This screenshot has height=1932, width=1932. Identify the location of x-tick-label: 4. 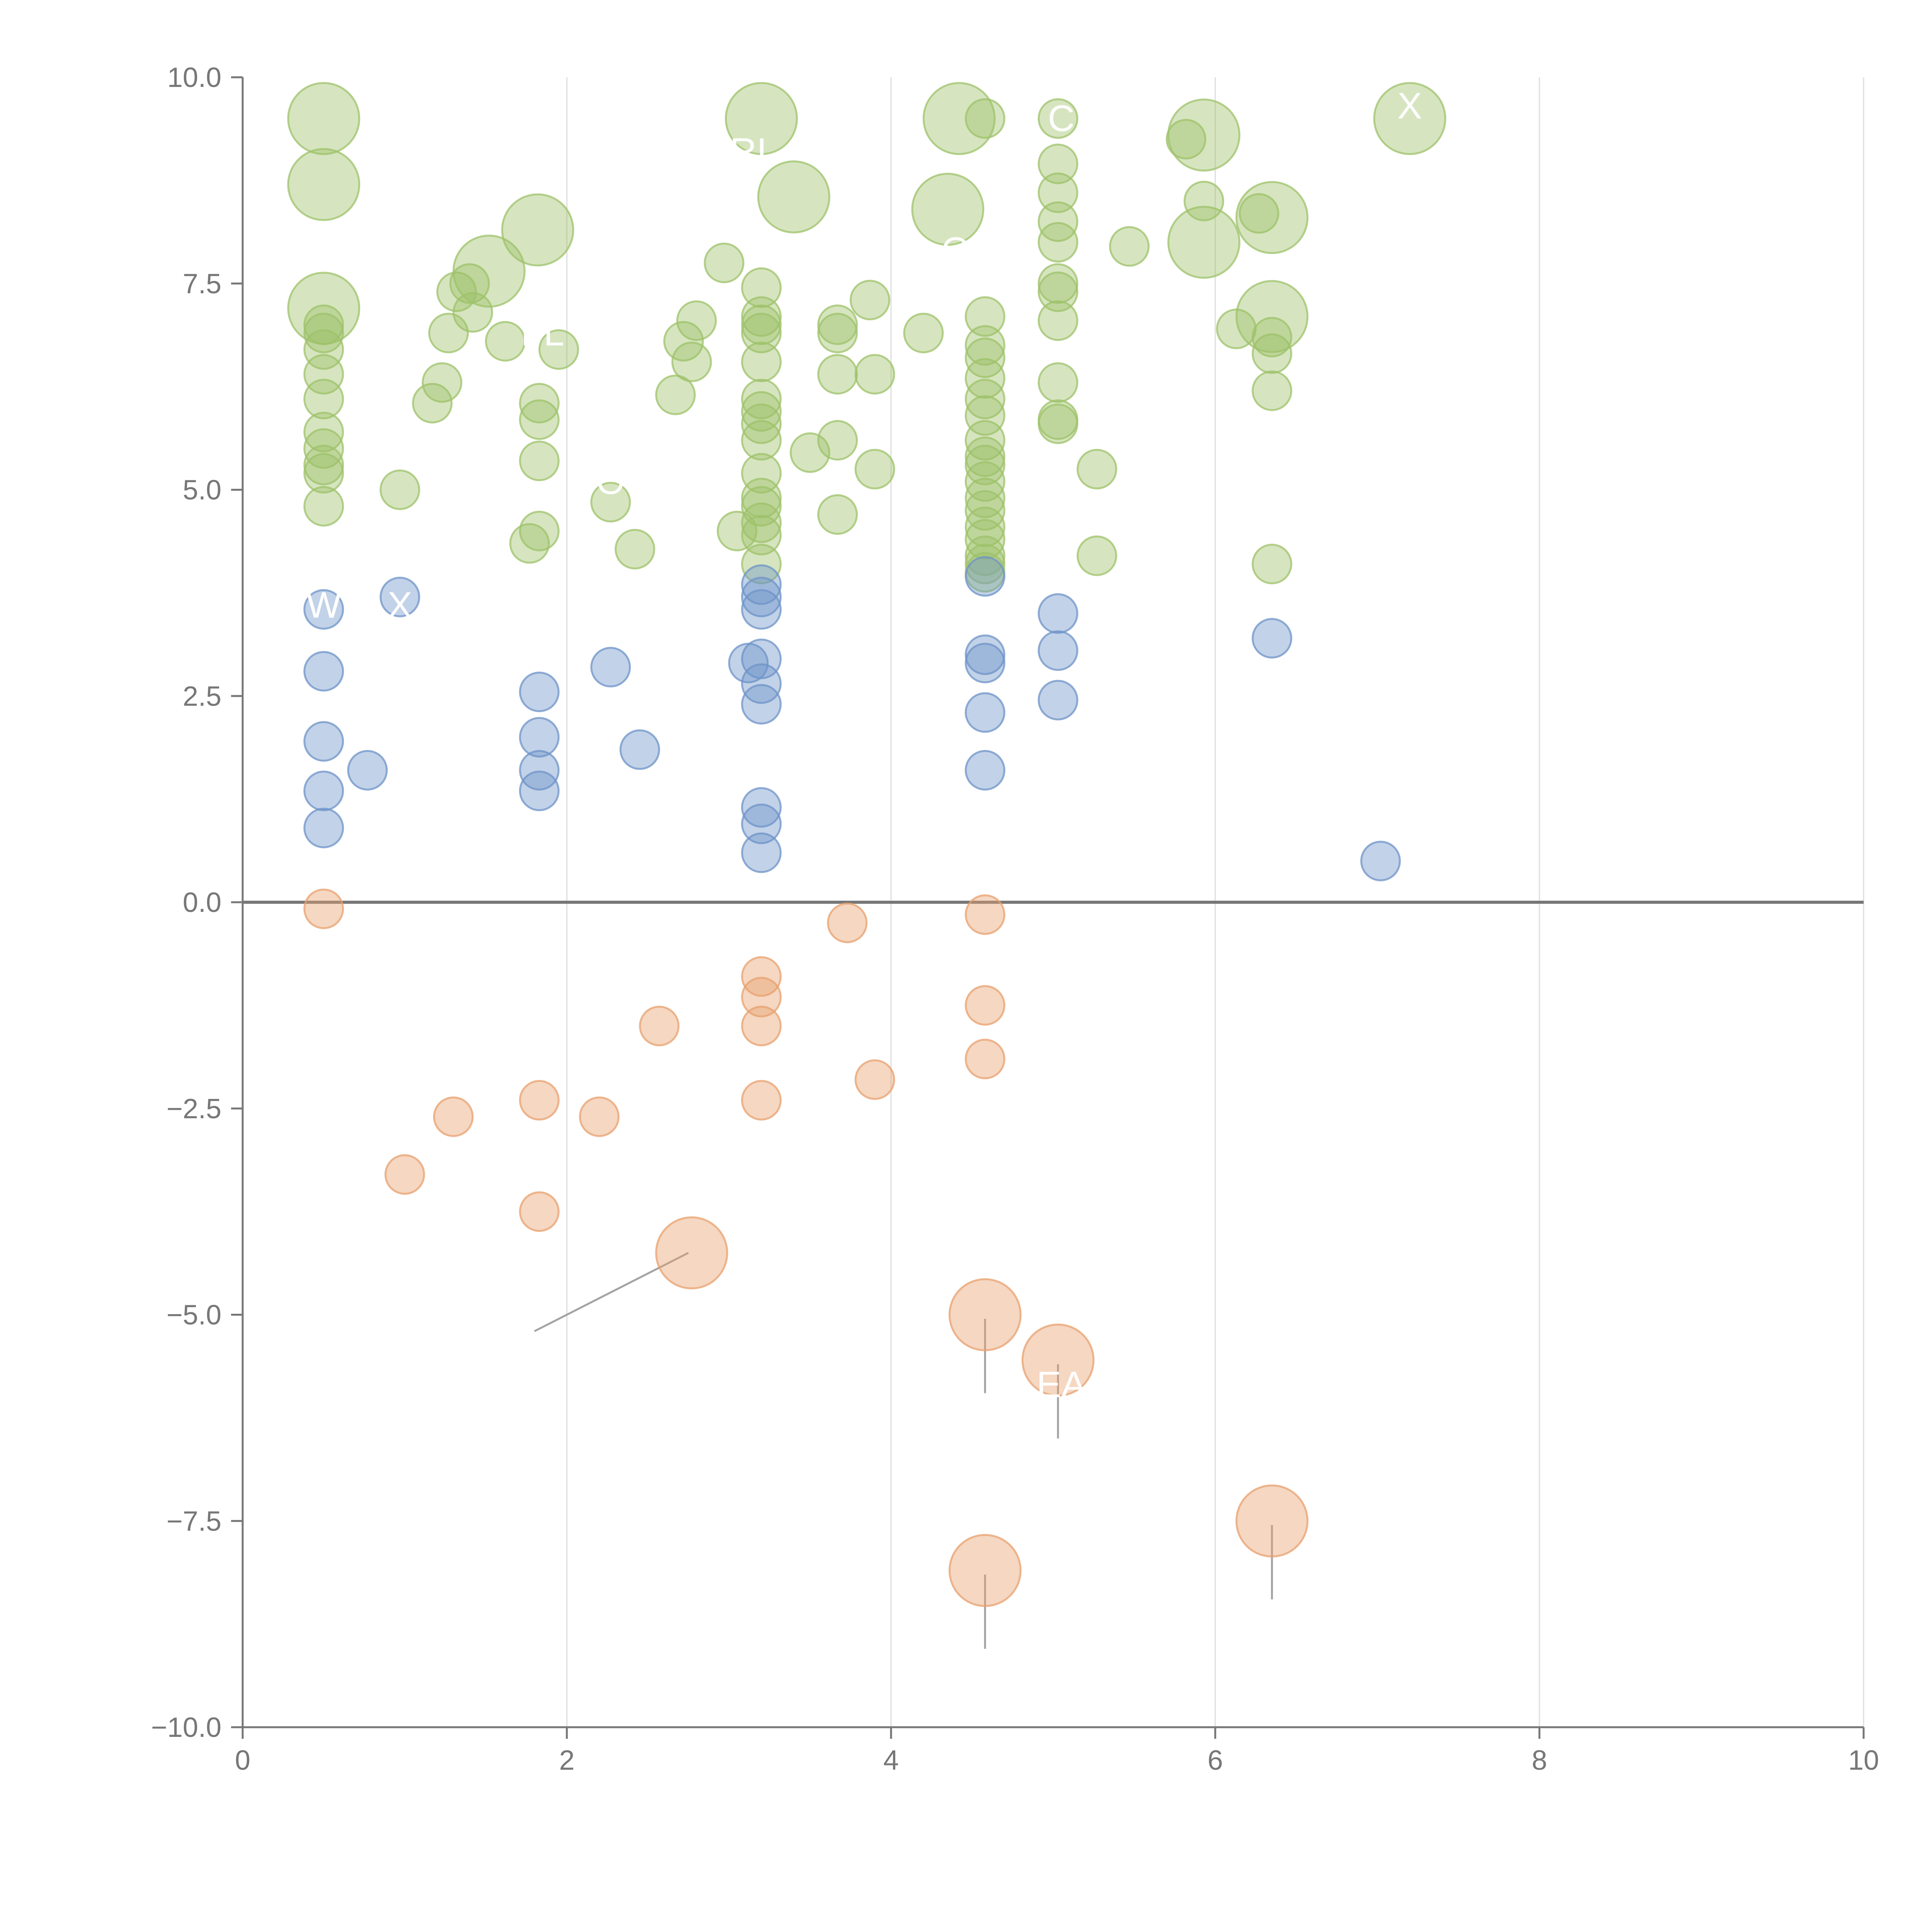
(891, 1760).